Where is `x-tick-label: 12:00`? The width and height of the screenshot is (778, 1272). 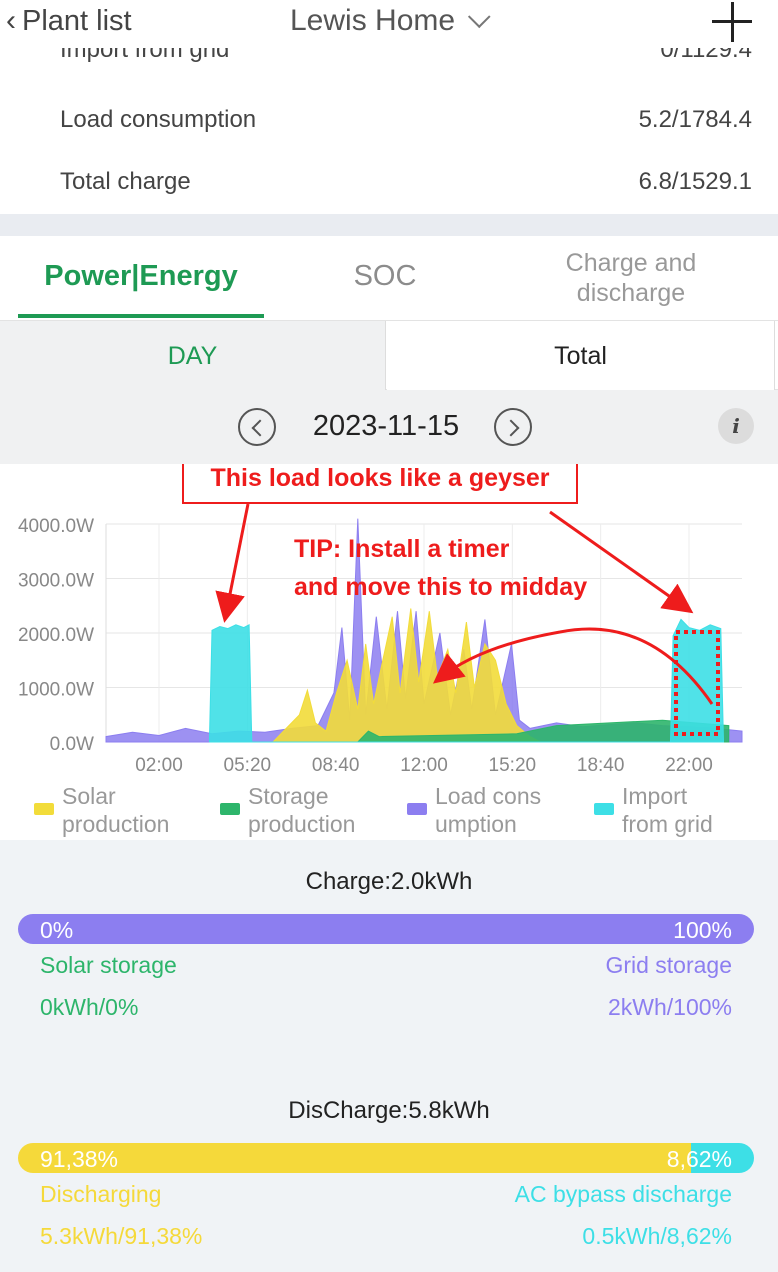 x-tick-label: 12:00 is located at coordinates (424, 765).